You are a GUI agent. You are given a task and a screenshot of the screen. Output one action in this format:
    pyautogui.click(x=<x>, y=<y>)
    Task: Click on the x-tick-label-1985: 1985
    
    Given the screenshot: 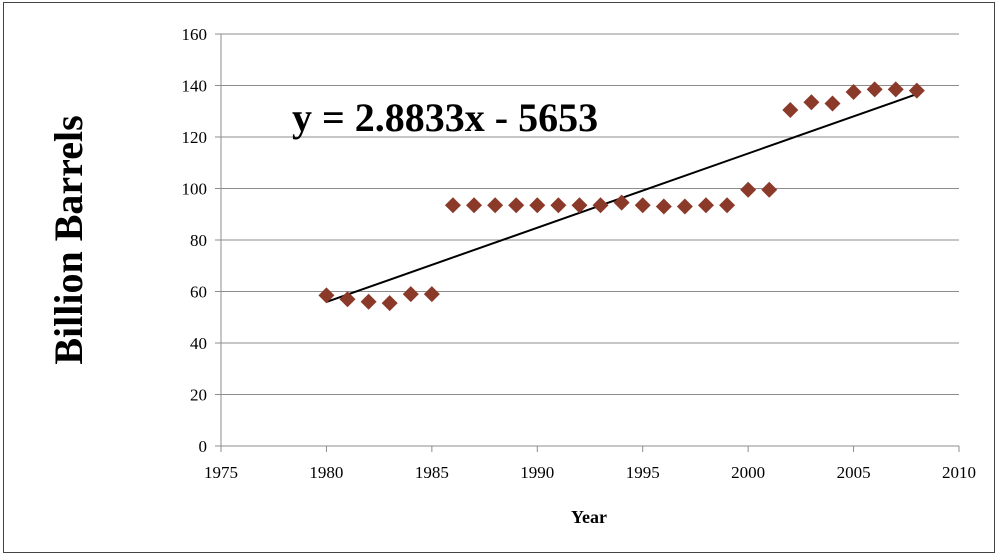 What is the action you would take?
    pyautogui.click(x=432, y=472)
    